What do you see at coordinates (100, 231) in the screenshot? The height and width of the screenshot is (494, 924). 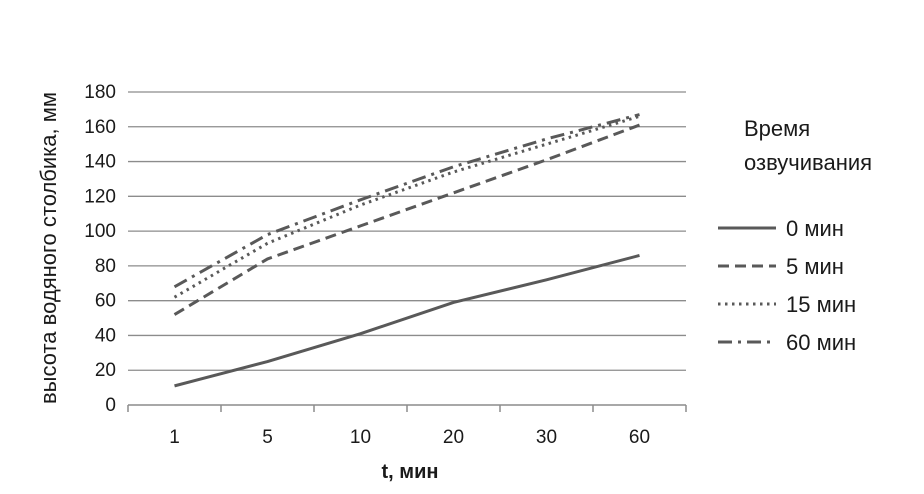 I see `y-tick-label: 100` at bounding box center [100, 231].